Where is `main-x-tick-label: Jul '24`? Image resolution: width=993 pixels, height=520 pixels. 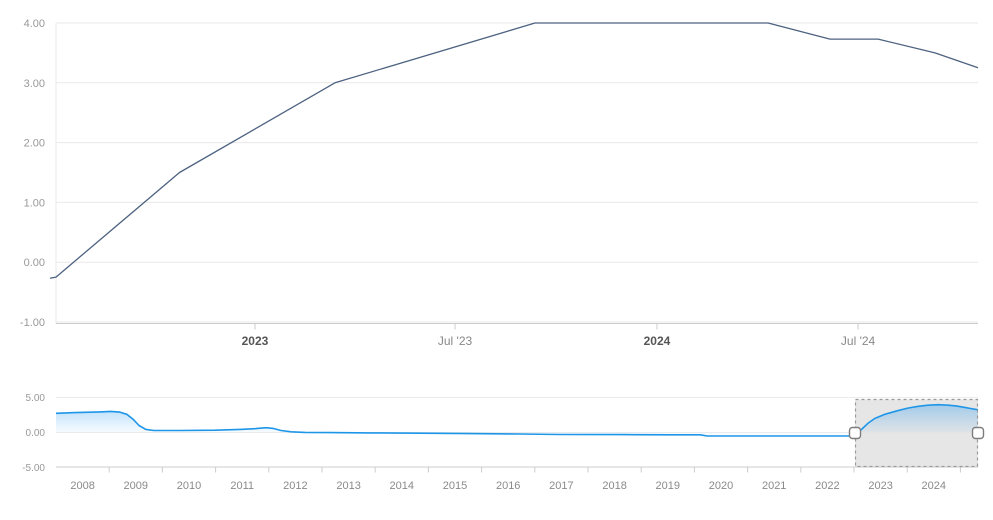 main-x-tick-label: Jul '24 is located at coordinates (858, 341).